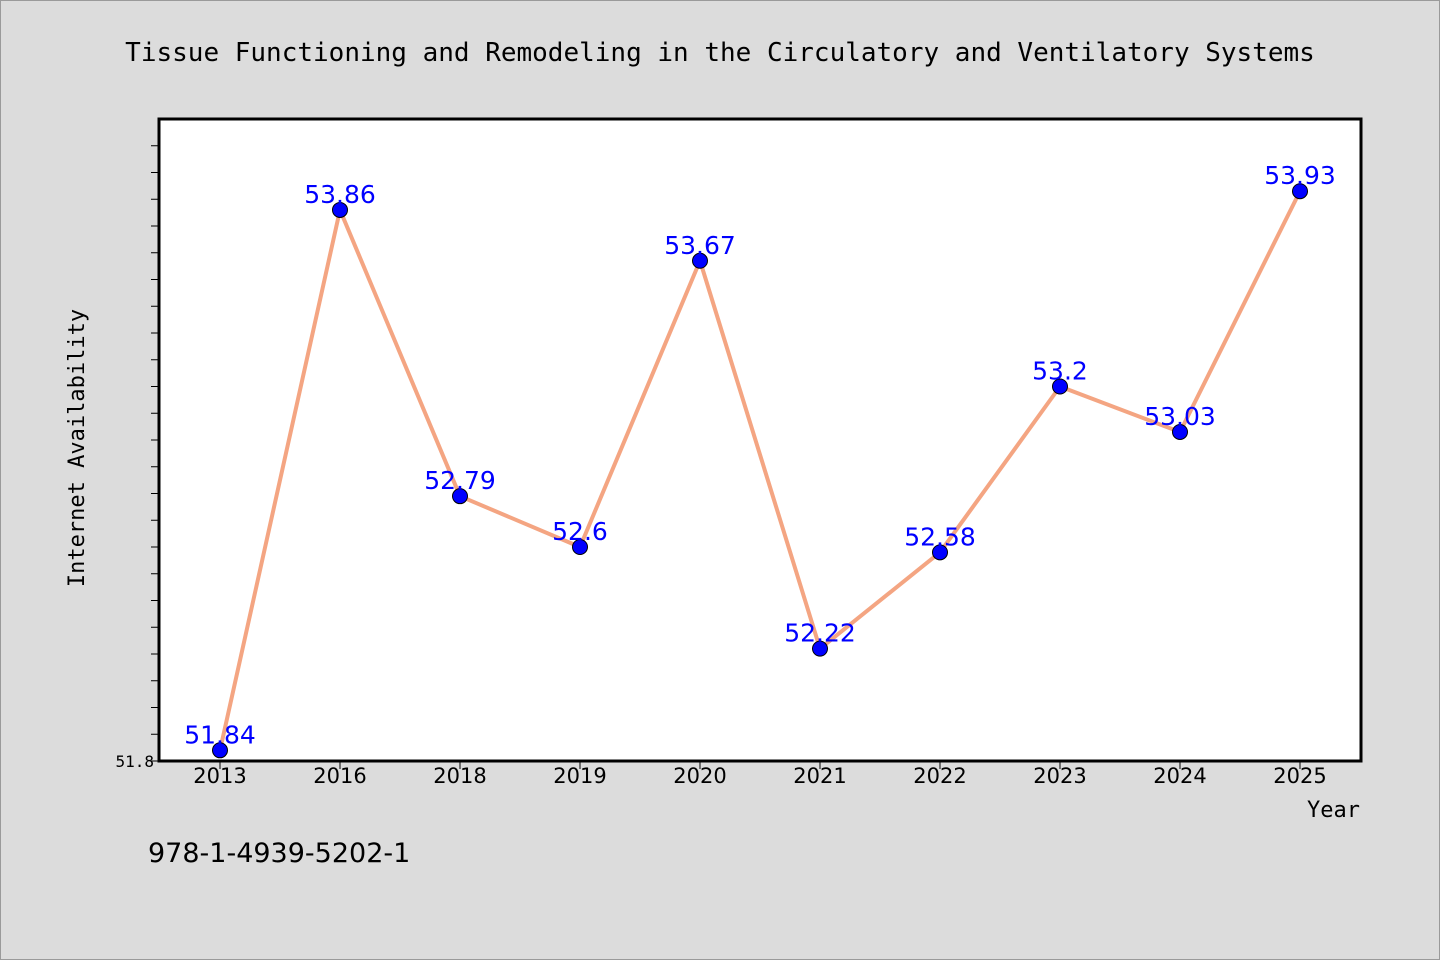 This screenshot has height=960, width=1440. Describe the element at coordinates (820, 633) in the screenshot. I see `data-label: 52.22` at that location.